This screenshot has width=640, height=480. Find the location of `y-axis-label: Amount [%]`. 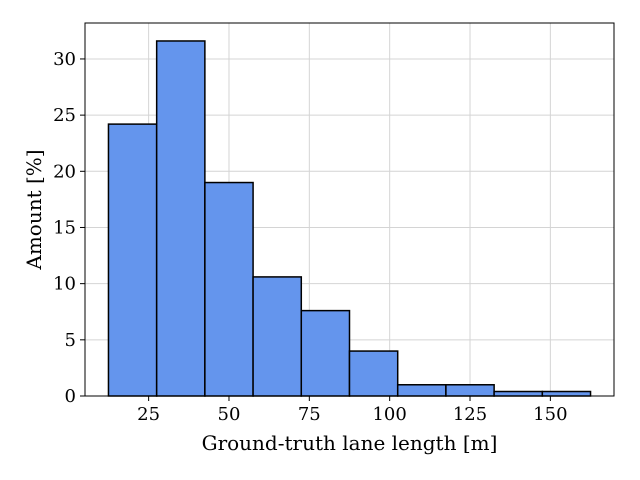

y-axis-label: Amount [%] is located at coordinates (34, 209).